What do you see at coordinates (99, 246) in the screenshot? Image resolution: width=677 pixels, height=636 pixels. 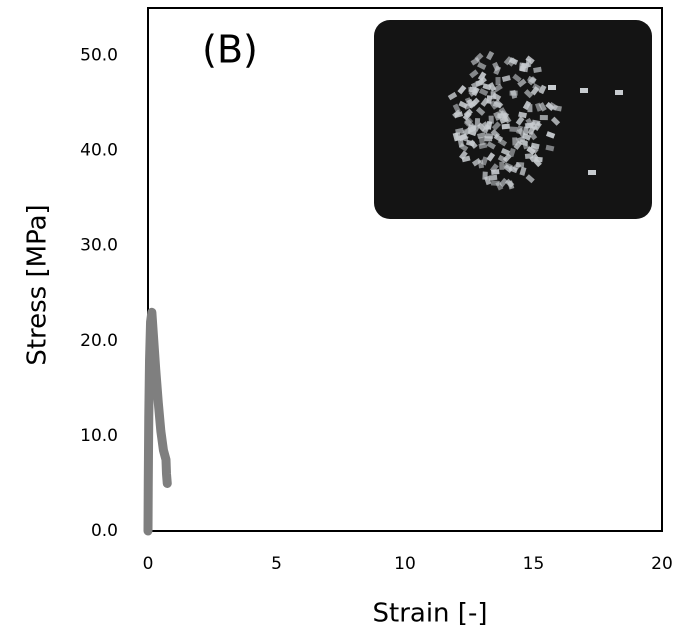 I see `y-tick-label: 30.0` at bounding box center [99, 246].